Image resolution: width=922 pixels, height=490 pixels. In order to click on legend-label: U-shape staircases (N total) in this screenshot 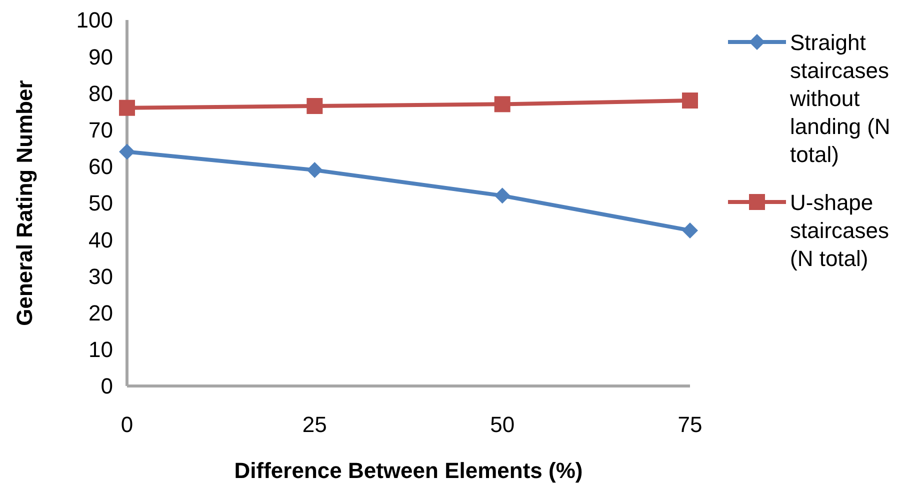, I will do `click(840, 230)`.